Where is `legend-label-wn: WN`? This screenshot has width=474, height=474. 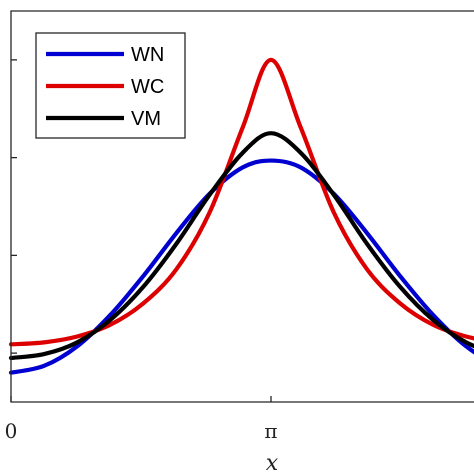 legend-label-wn: WN is located at coordinates (147, 55).